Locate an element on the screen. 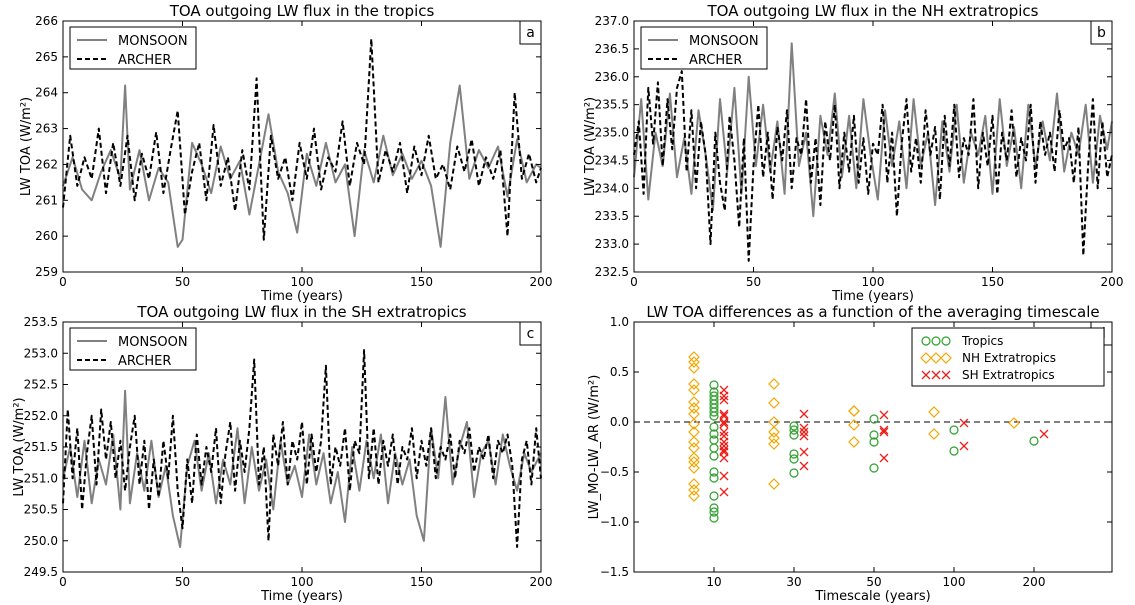 This screenshot has height=605, width=1135. legend-box is located at coordinates (133, 349).